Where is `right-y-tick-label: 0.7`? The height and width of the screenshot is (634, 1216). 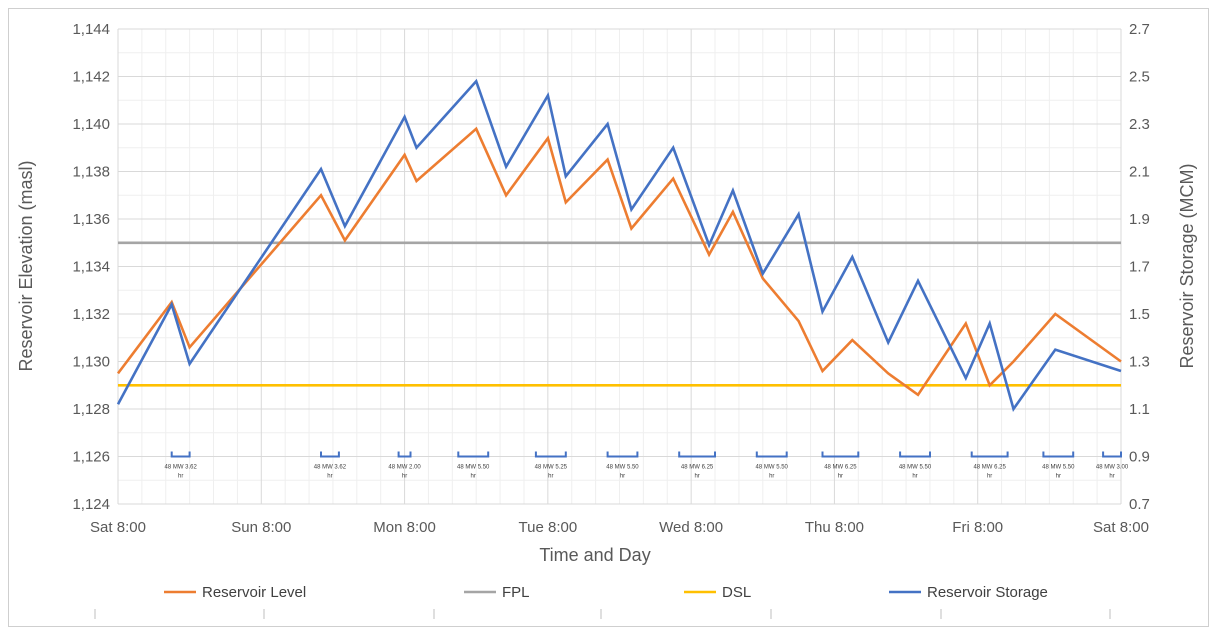 right-y-tick-label: 0.7 is located at coordinates (1139, 504).